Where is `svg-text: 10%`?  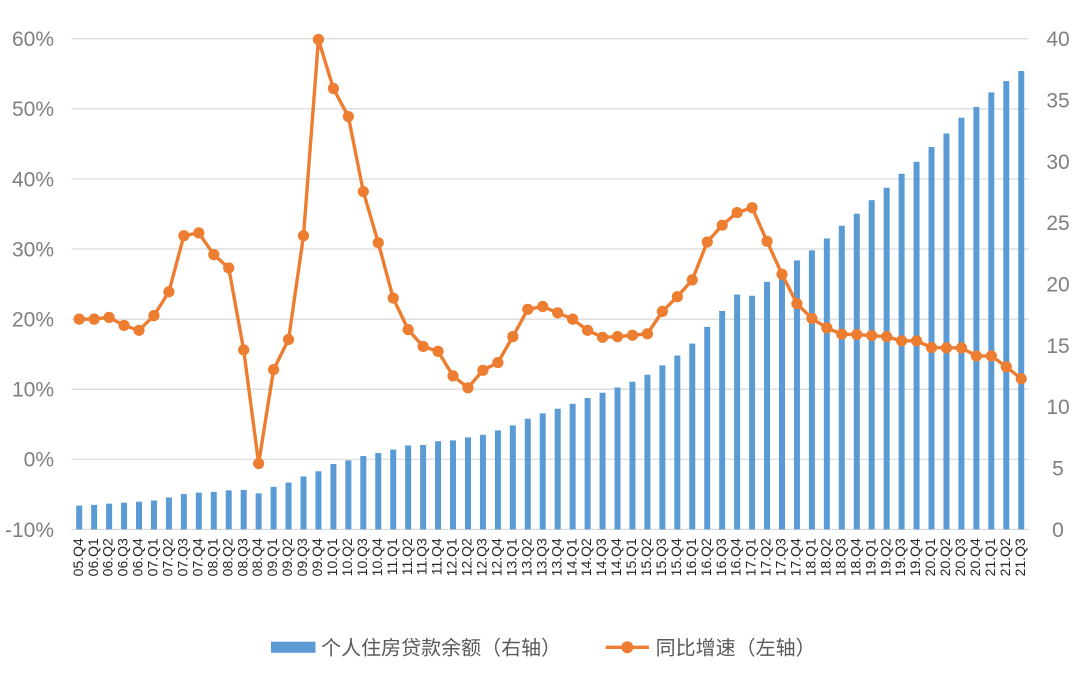 svg-text: 10% is located at coordinates (33, 390).